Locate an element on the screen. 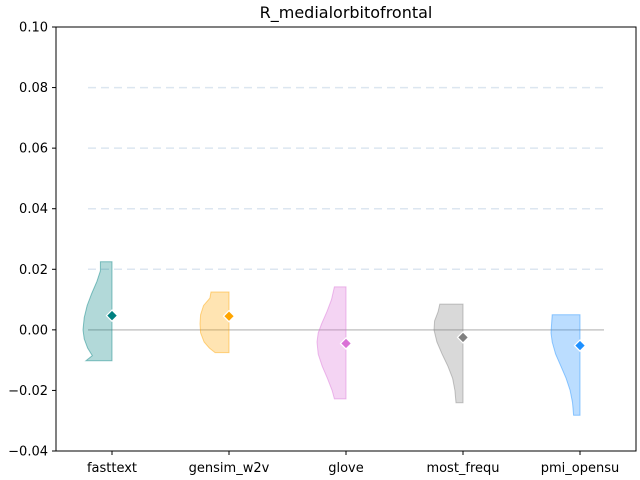 The image size is (640, 480). mean-marker-gensim_w2v is located at coordinates (229, 316).